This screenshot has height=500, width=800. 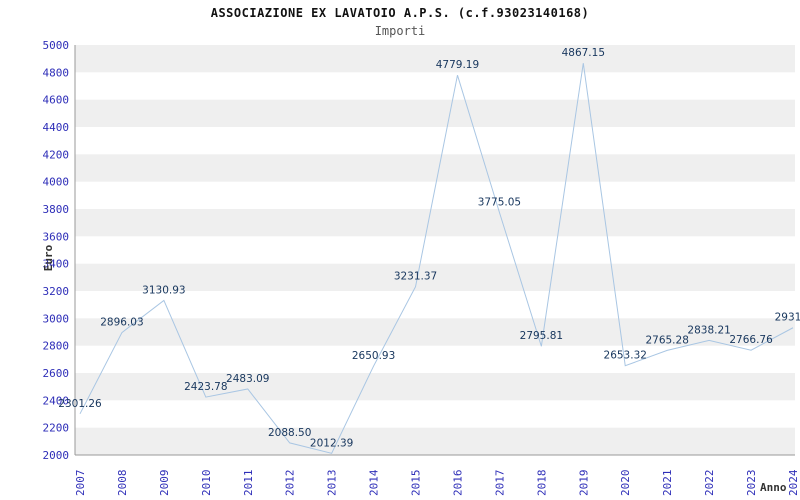 What do you see at coordinates (541, 336) in the screenshot?
I see `chart-text: 2795.81` at bounding box center [541, 336].